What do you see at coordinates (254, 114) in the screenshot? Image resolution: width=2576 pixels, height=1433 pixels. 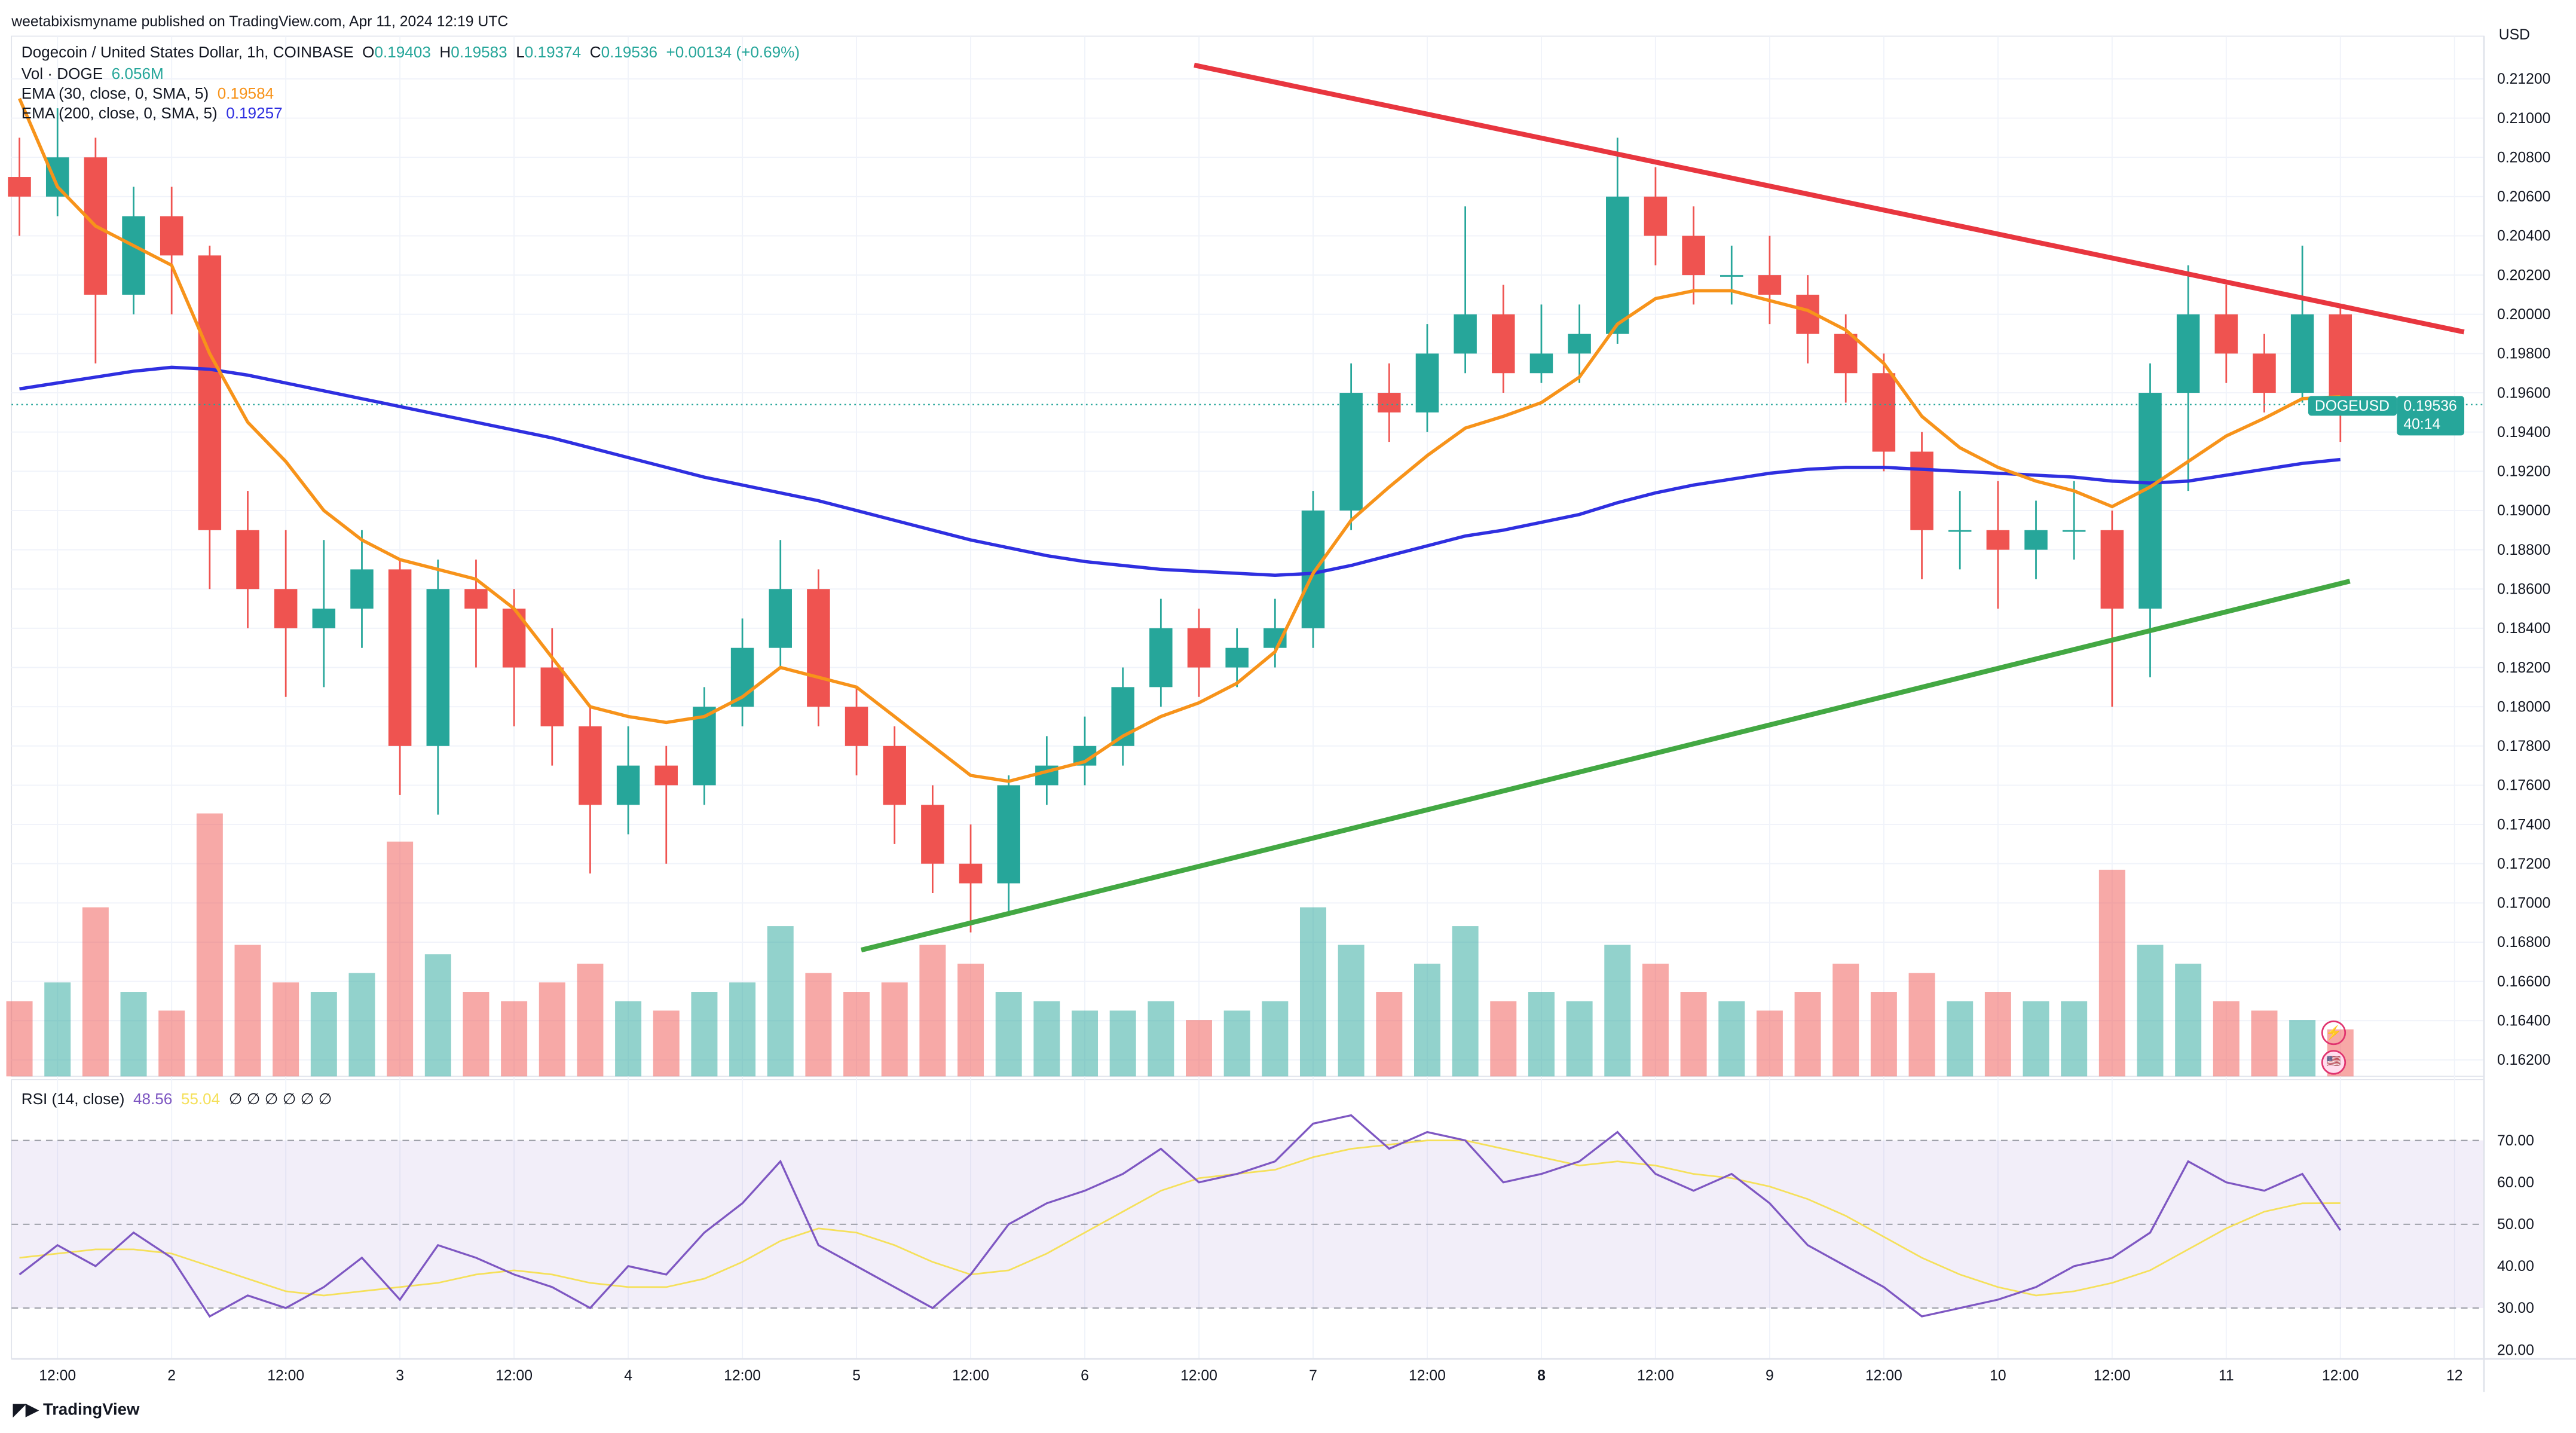 I see `ema200-value: 0.19257` at bounding box center [254, 114].